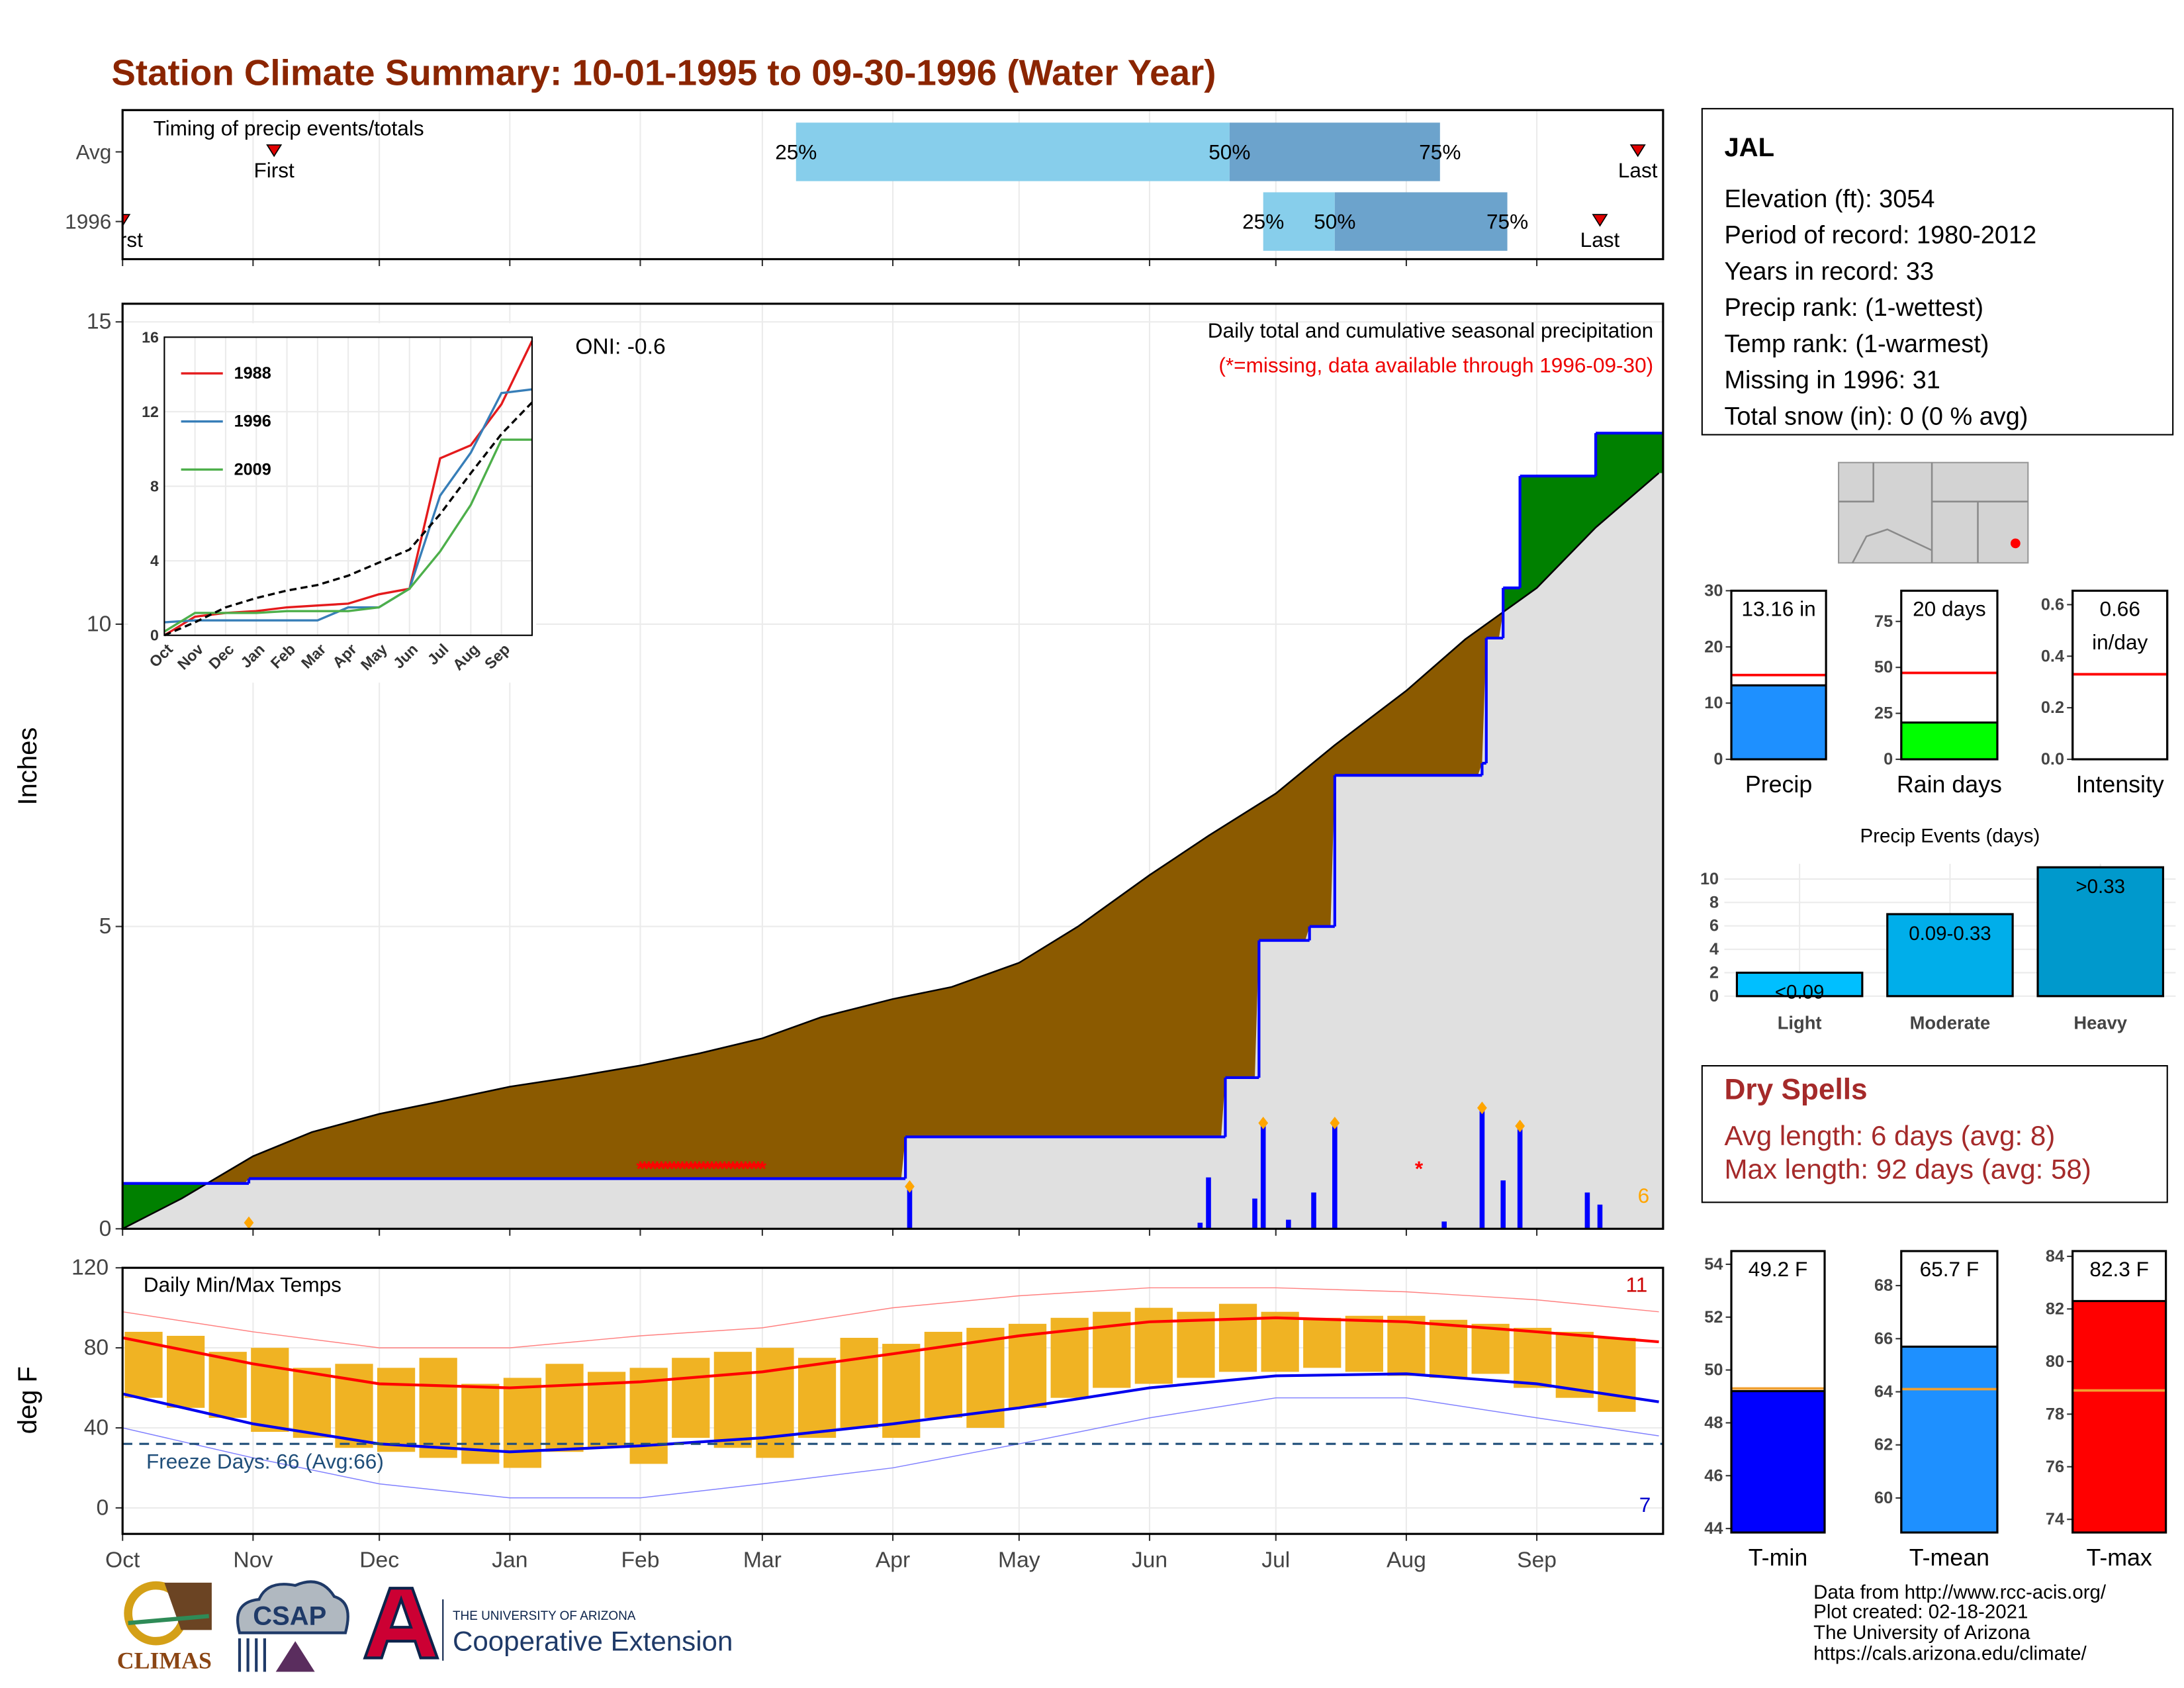 The height and width of the screenshot is (1688, 2184). Describe the element at coordinates (265, 1462) in the screenshot. I see `freeze-label: Freeze Days: 66 (Avg:66)` at that location.